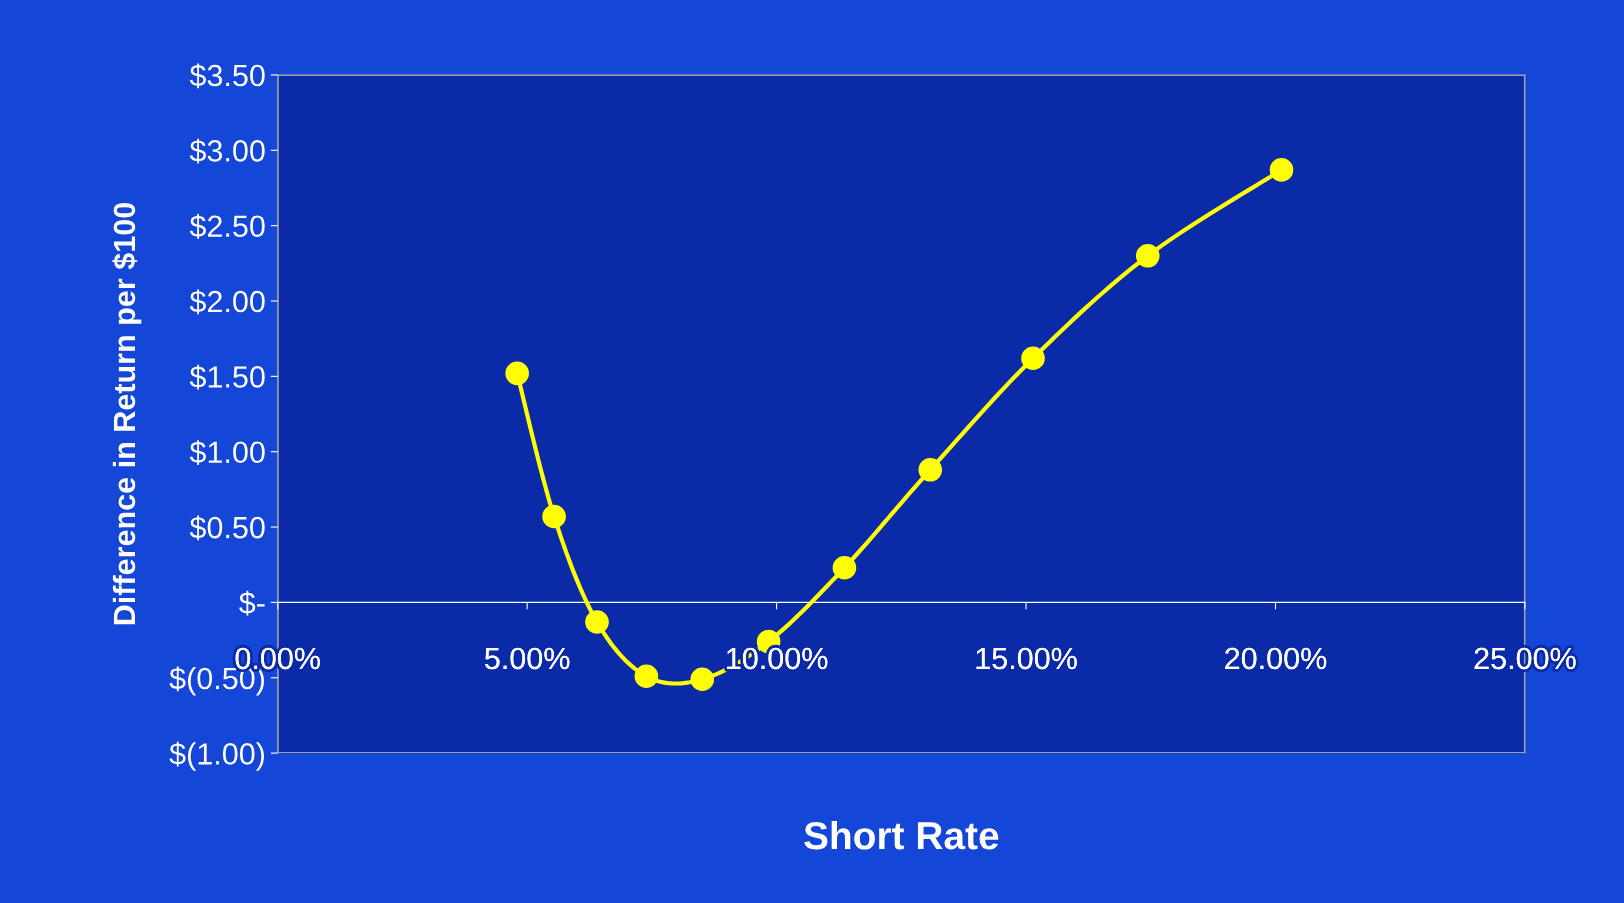 The width and height of the screenshot is (1624, 903). What do you see at coordinates (1276, 658) in the screenshot?
I see `x-tick-label: 20.00%` at bounding box center [1276, 658].